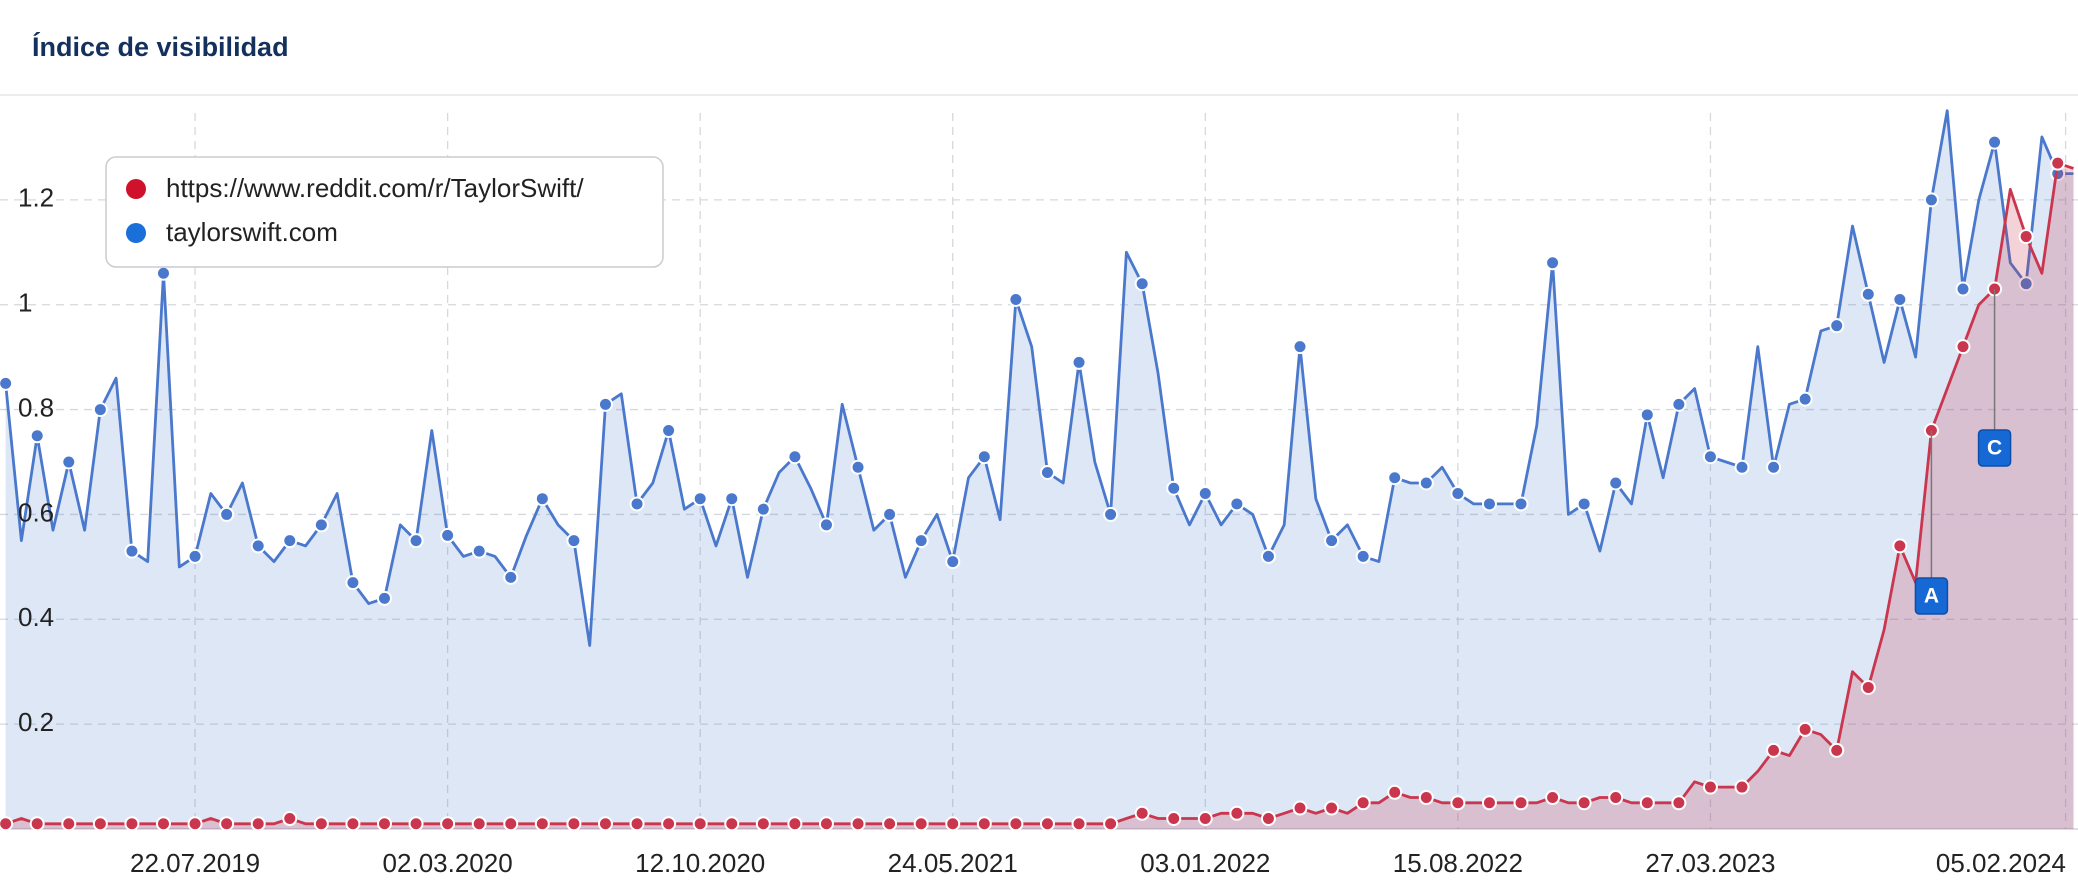 Image resolution: width=2078 pixels, height=896 pixels. What do you see at coordinates (1205, 863) in the screenshot?
I see `x-tick-label: 03.01.2022` at bounding box center [1205, 863].